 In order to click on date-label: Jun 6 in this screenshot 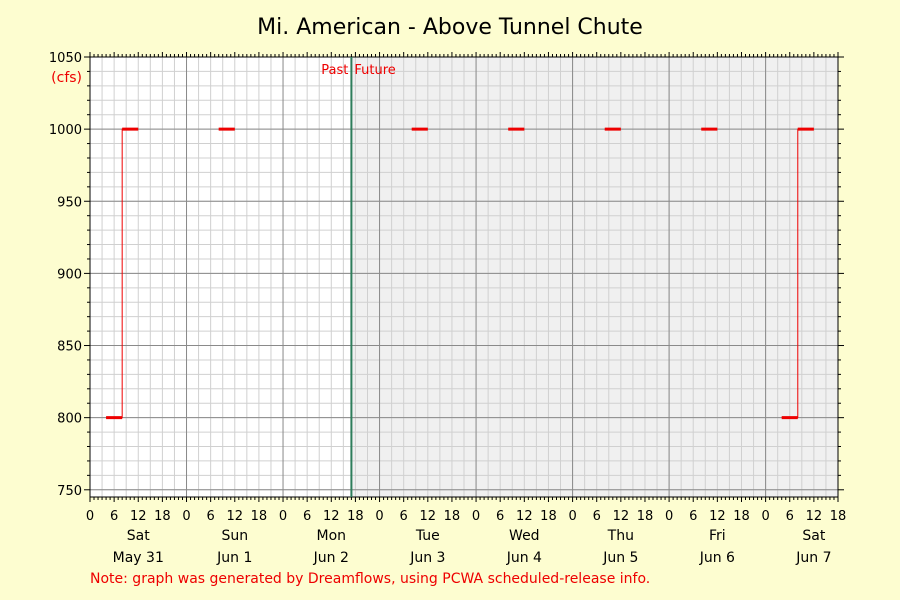, I will do `click(717, 558)`.